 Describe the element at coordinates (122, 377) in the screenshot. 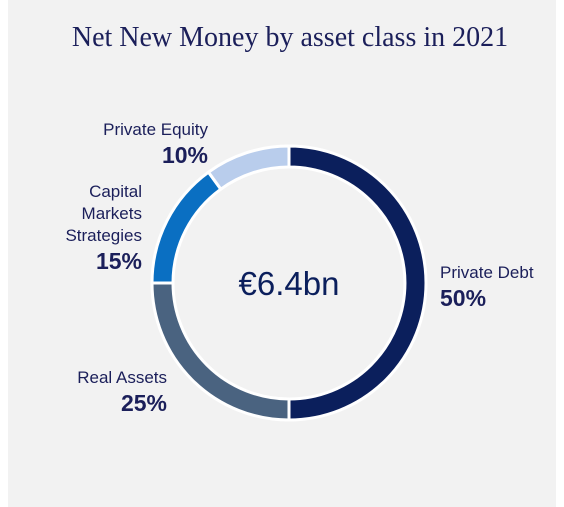

I see `category-name: Real Assets` at that location.